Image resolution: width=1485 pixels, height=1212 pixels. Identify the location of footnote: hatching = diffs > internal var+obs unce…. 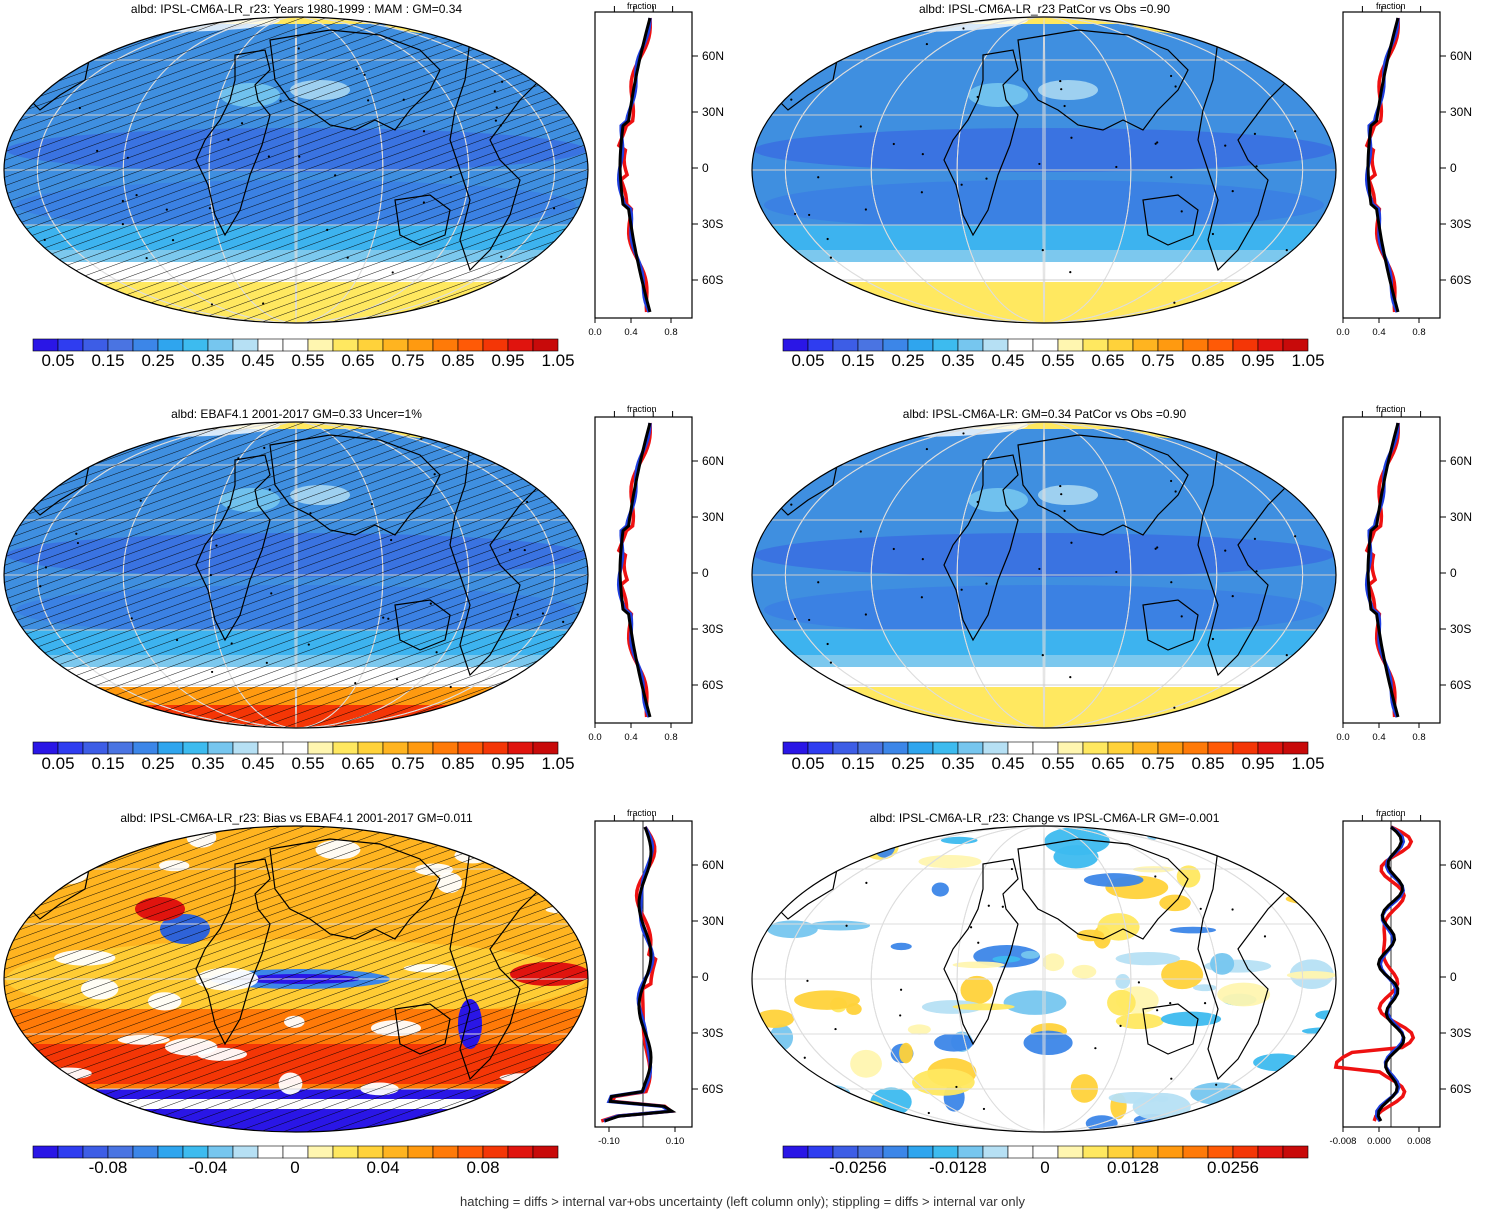
(742, 1201).